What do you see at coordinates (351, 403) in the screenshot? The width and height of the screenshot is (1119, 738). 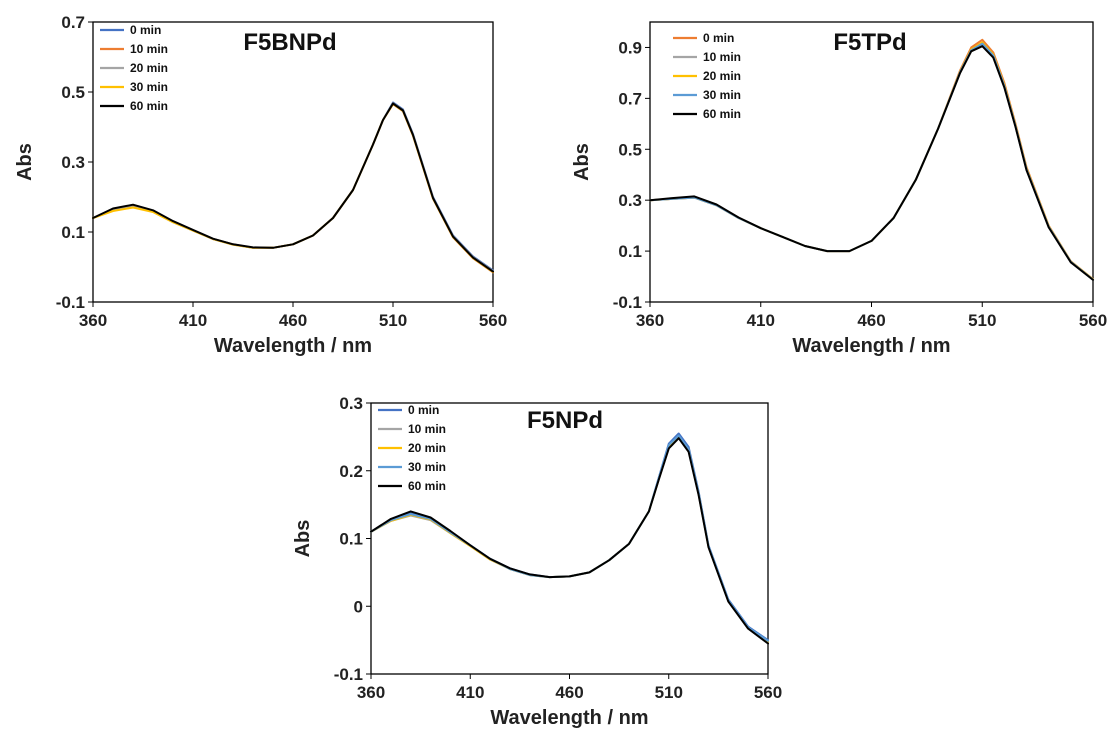 I see `chart-2-y-tick-label: 0.3` at bounding box center [351, 403].